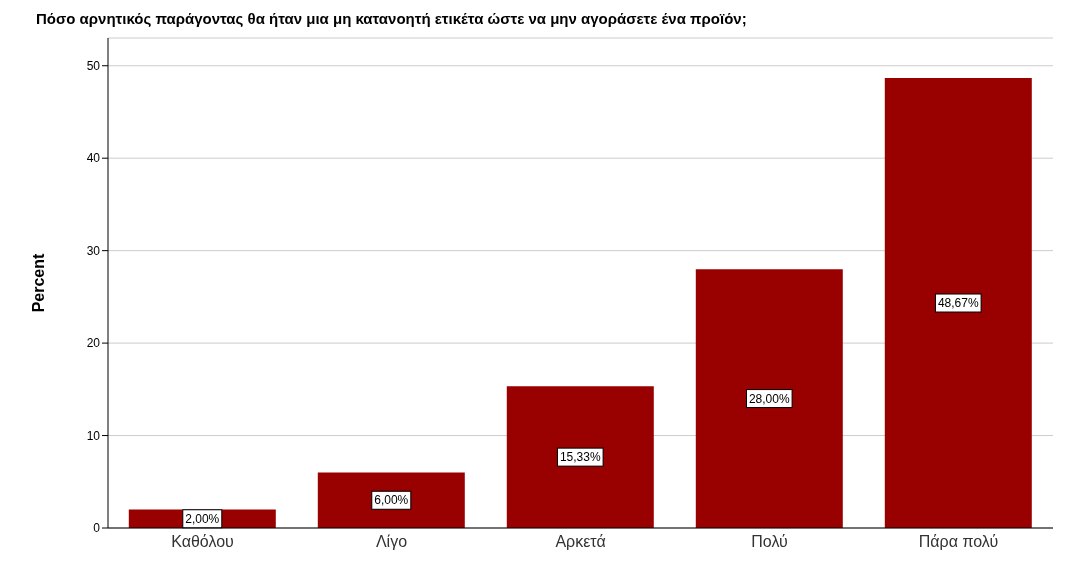 Image resolution: width=1073 pixels, height=586 pixels. I want to click on chart-title: Πόσο αρνητικός παράγοντας θα ήταν μια μη κατανοητή ετικέτα ώστε να μην αγοράσετε ένα προϊόν;, so click(391, 18).